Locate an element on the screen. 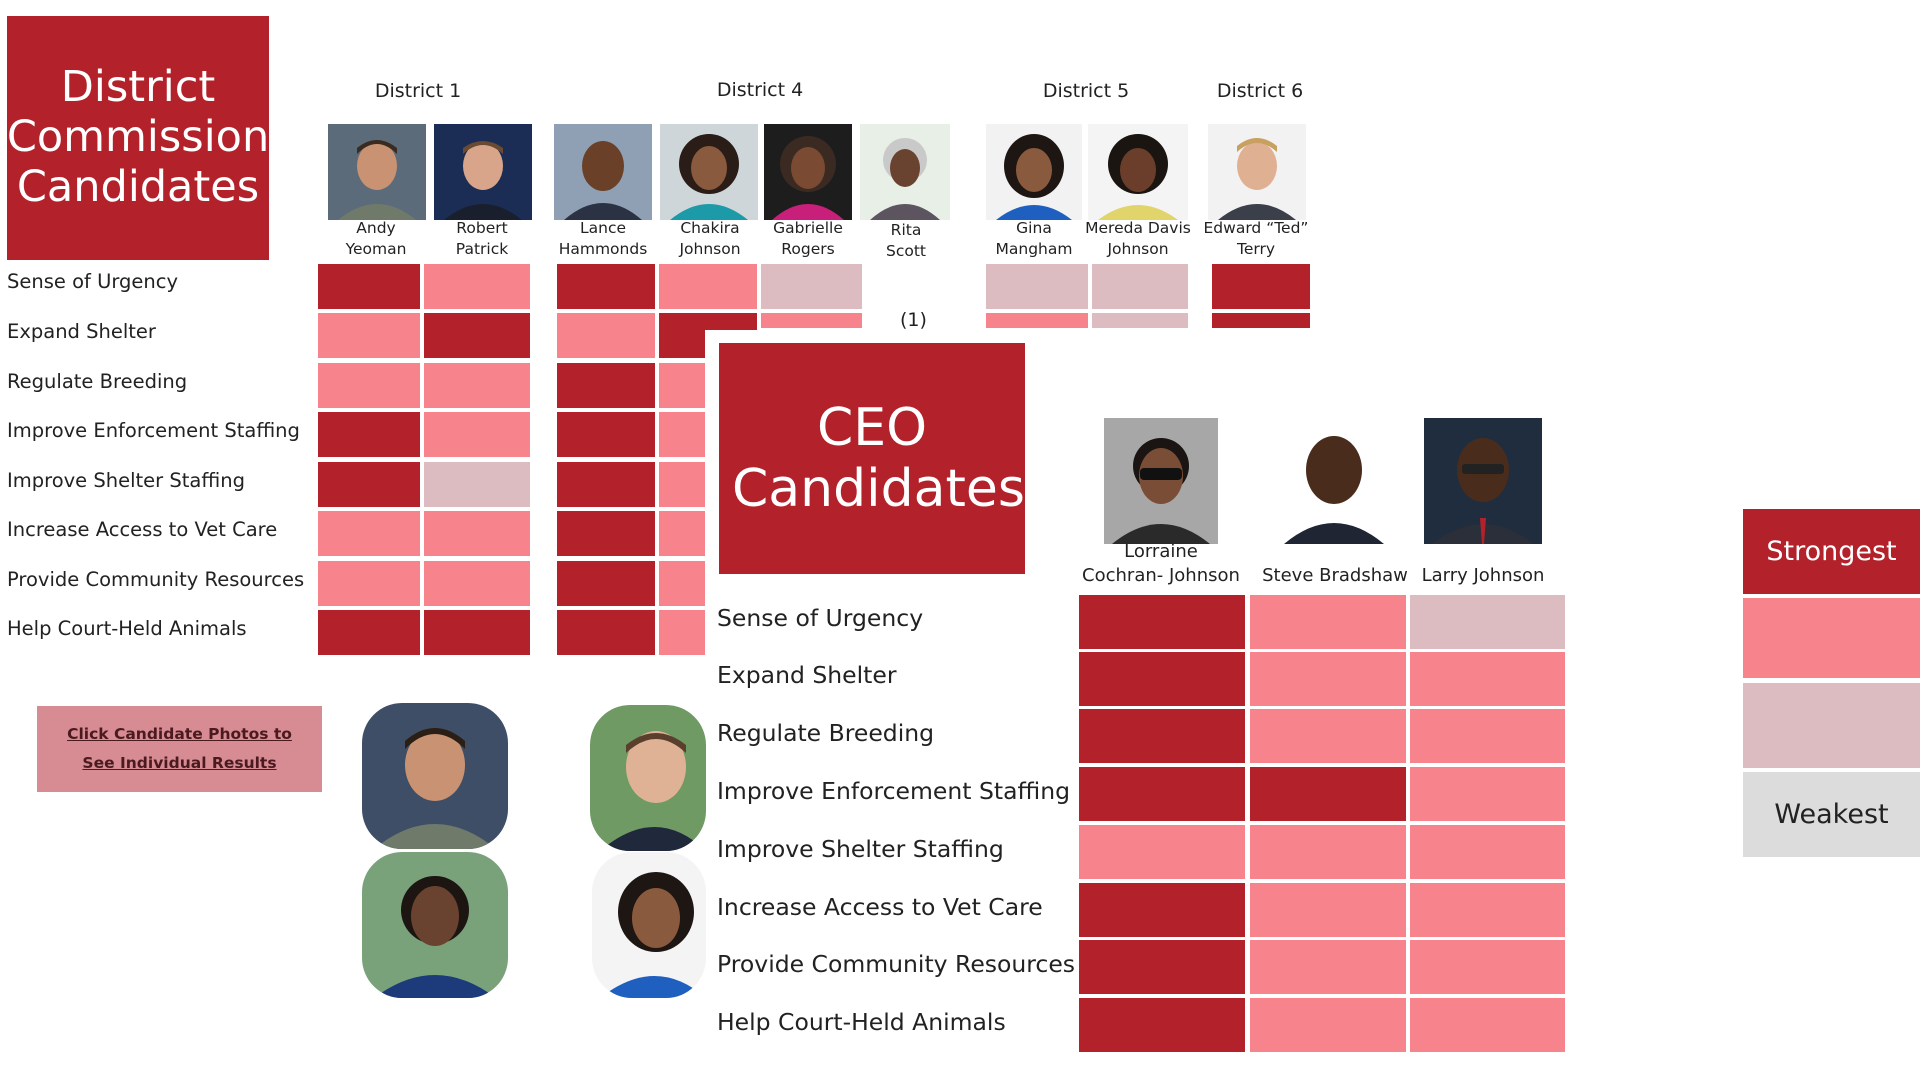 The height and width of the screenshot is (1080, 1920). district-row-label: Improve Shelter Staffing is located at coordinates (126, 480).